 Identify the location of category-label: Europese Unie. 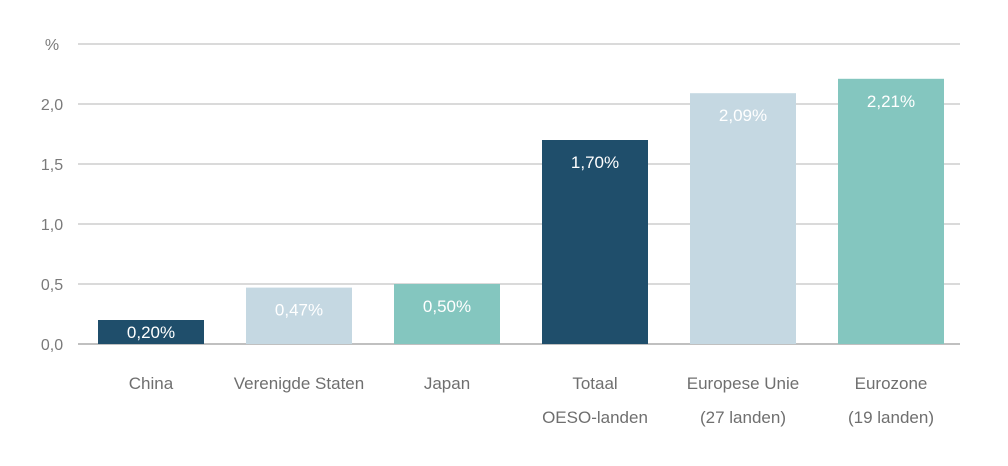
(743, 383).